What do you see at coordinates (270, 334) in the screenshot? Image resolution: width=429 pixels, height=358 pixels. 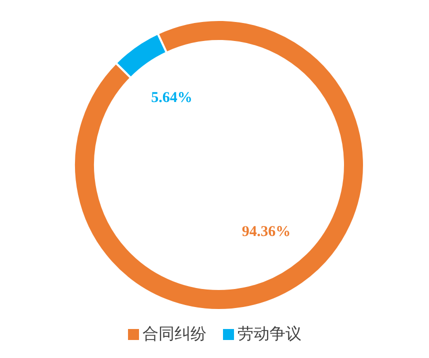 I see `legend-label: 劳动争议` at bounding box center [270, 334].